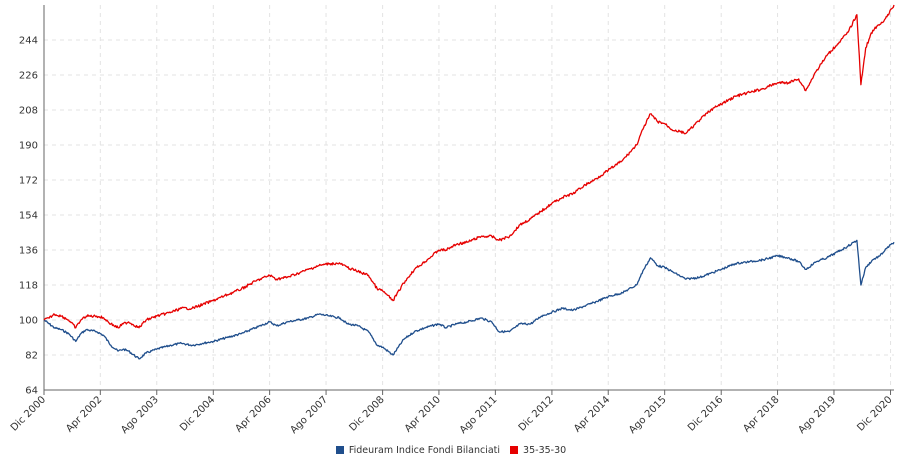 This screenshot has height=464, width=902. What do you see at coordinates (366, 413) in the screenshot?
I see `x-tick-label: Dic 2008` at bounding box center [366, 413].